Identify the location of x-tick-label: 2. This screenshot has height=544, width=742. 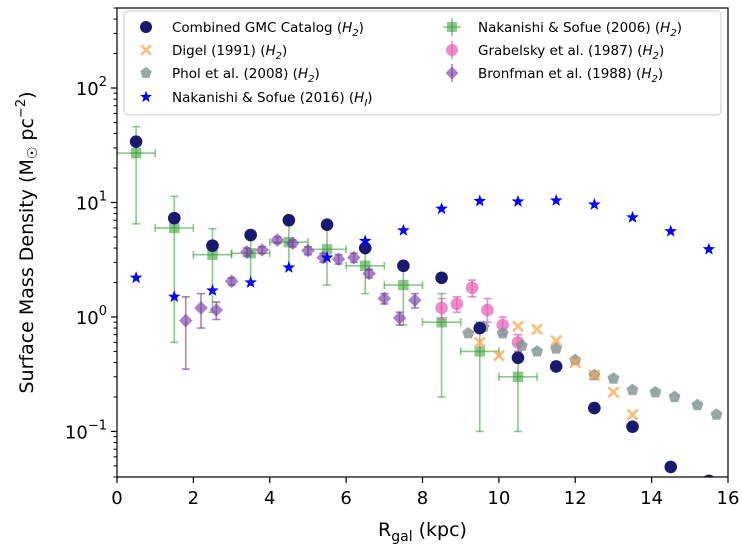
(193, 498).